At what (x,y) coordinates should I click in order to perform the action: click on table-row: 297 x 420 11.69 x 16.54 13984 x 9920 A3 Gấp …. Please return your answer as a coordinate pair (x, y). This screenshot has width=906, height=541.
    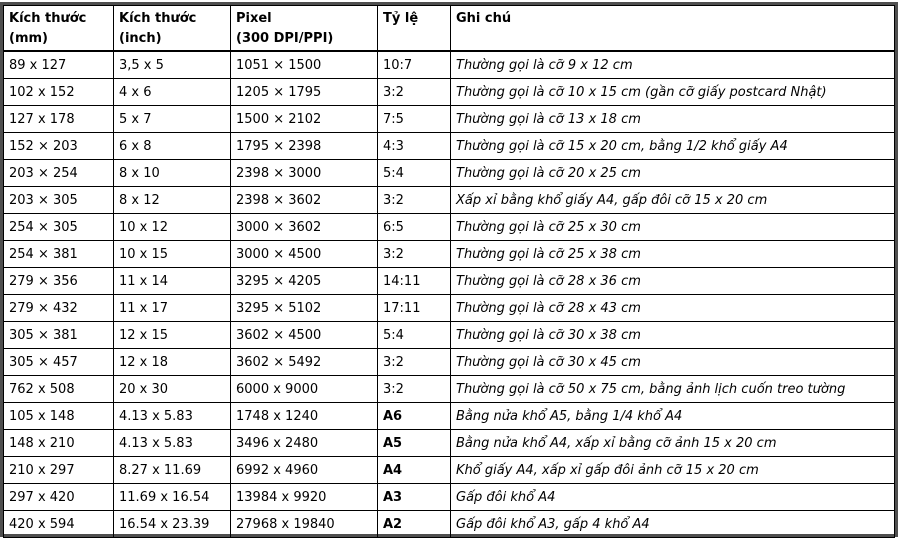
    Looking at the image, I should click on (449, 497).